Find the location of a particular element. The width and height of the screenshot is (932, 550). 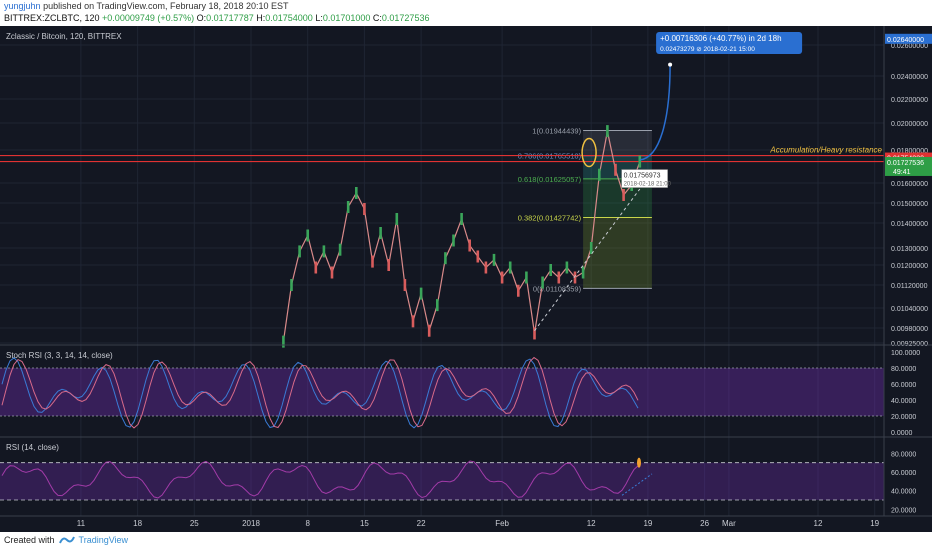

y-tick-label: 0.01040000 is located at coordinates (909, 309).